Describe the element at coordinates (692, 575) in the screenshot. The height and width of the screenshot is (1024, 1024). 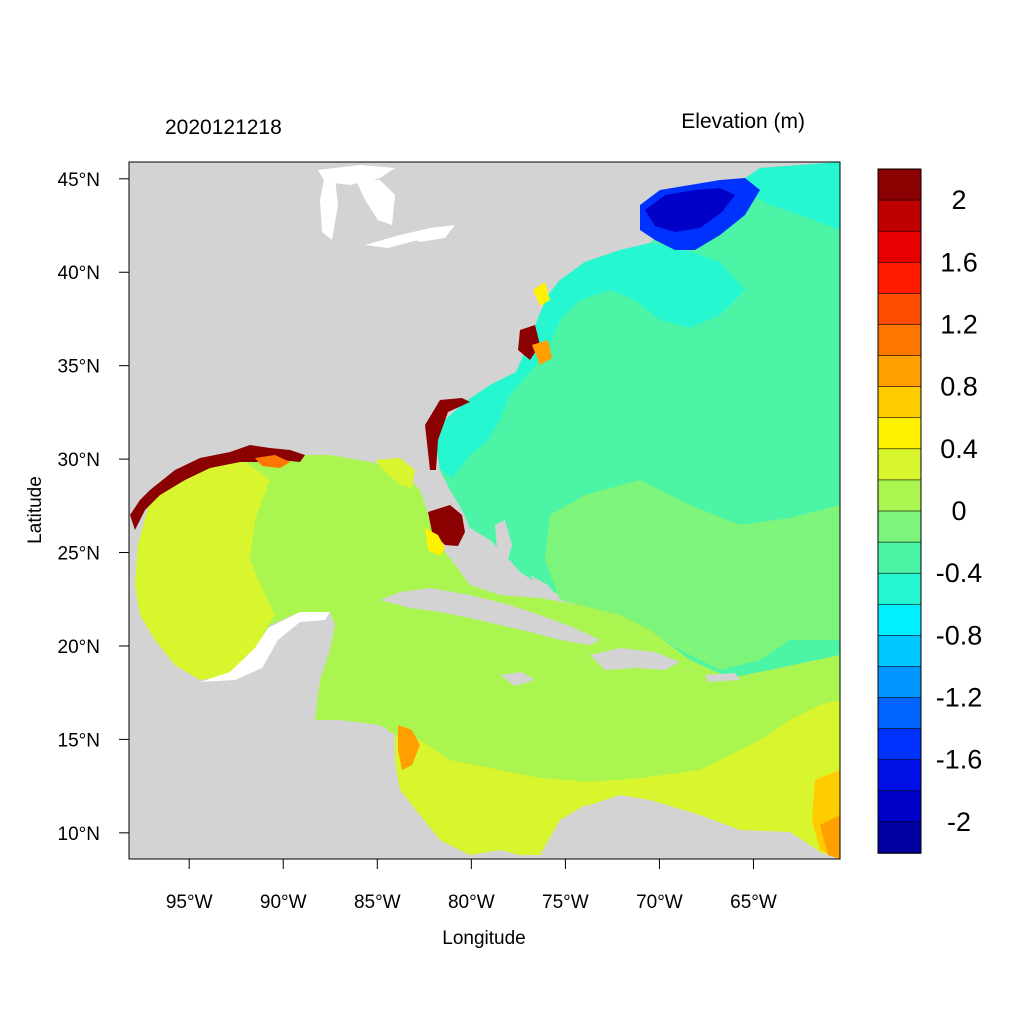
I see `atlantic-zero-band` at that location.